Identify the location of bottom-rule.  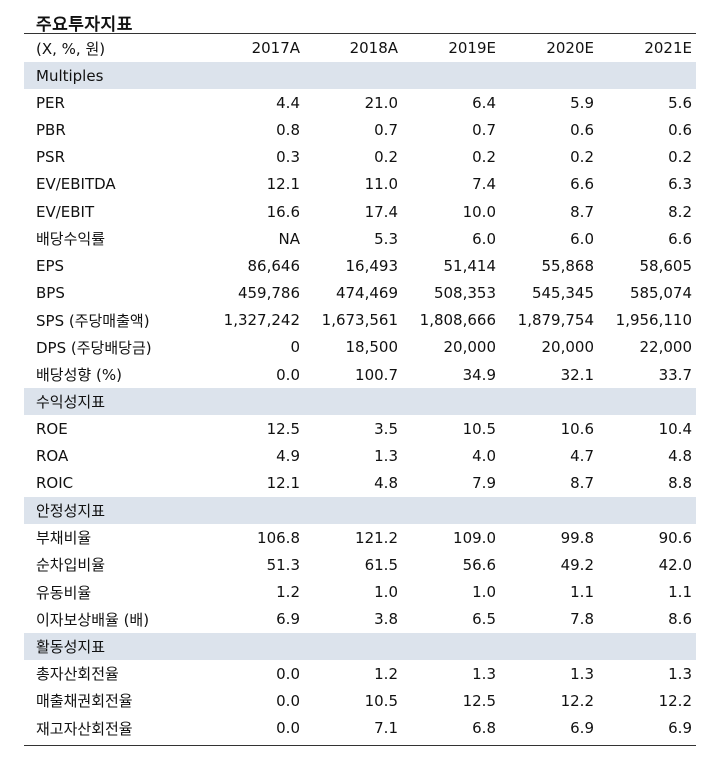
(360, 745).